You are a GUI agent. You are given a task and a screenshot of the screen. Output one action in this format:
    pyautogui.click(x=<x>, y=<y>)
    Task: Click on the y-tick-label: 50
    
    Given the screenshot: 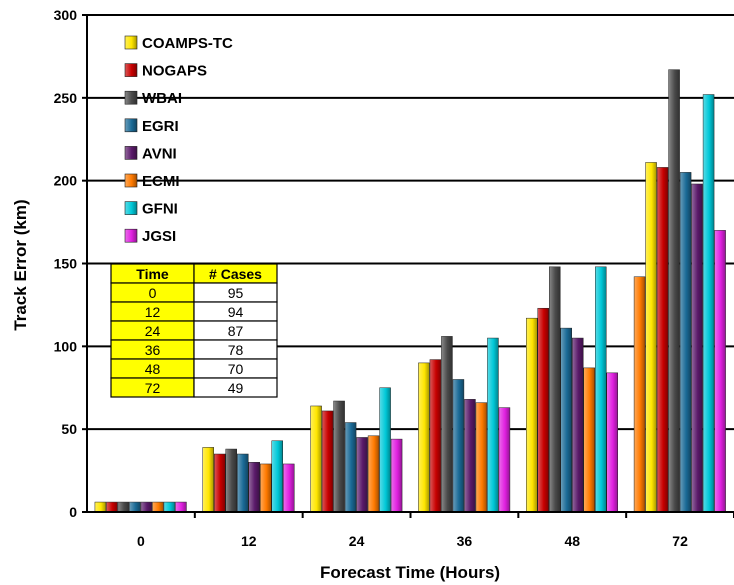 What is the action you would take?
    pyautogui.click(x=69, y=429)
    